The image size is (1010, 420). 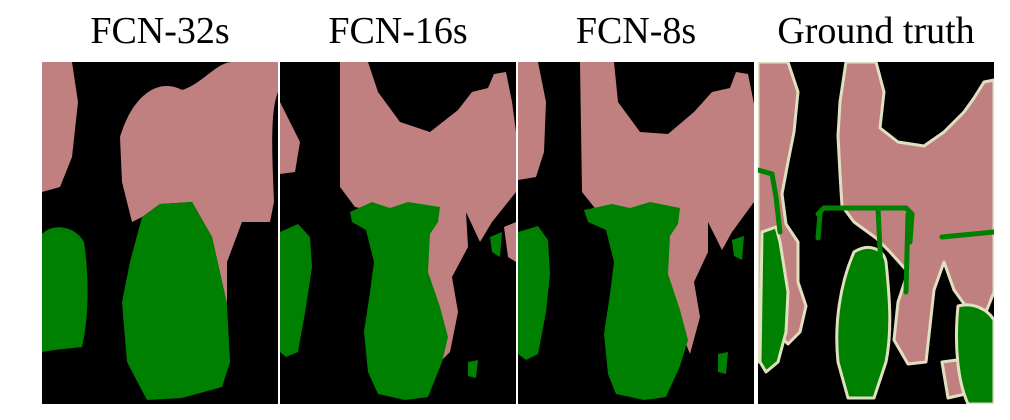 I want to click on panel-title-fcn-16s: FCN-16s, so click(x=398, y=31).